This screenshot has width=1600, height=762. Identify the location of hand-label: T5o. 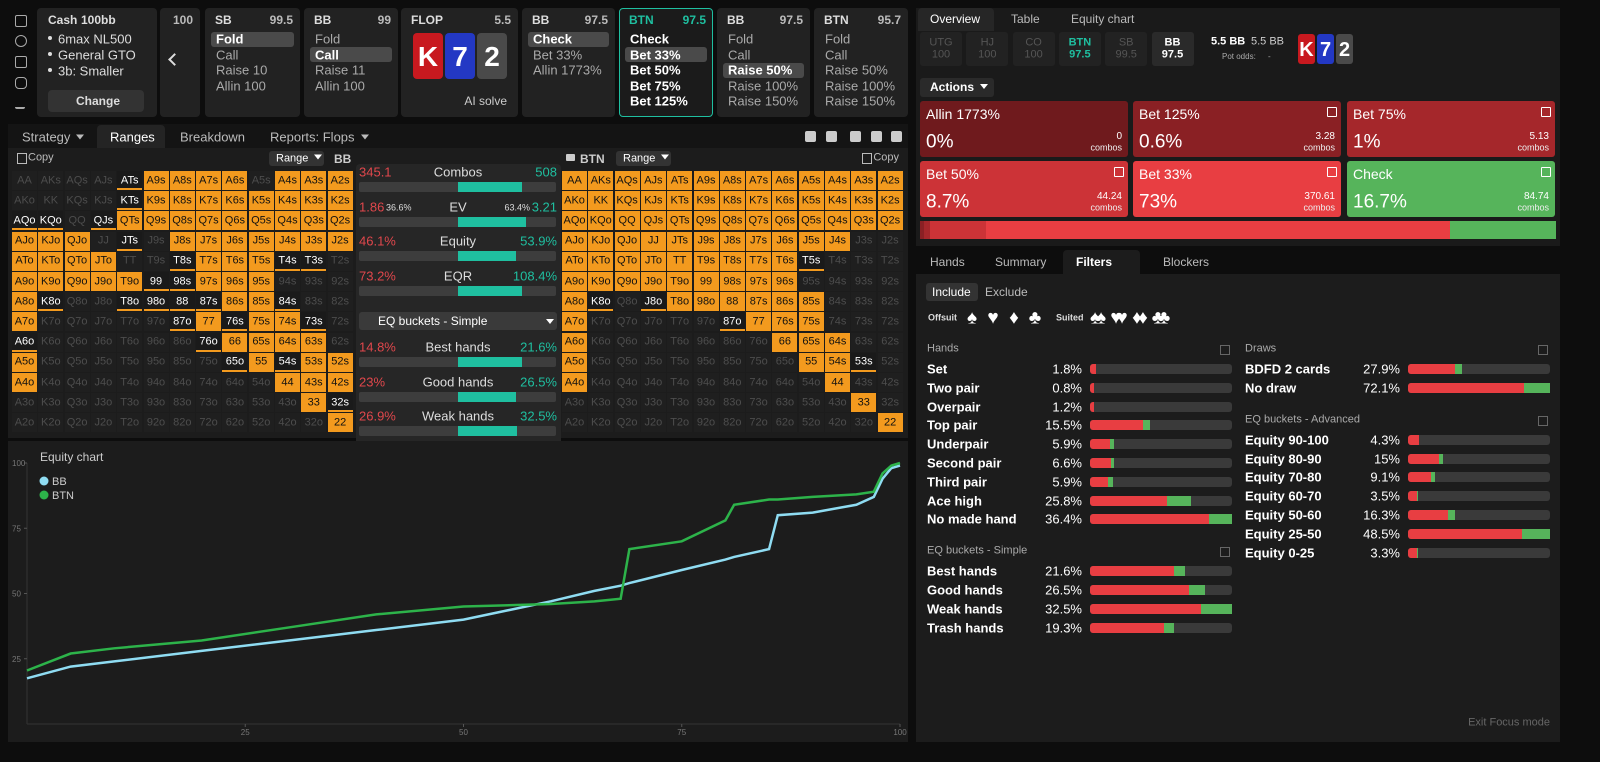
(130, 361).